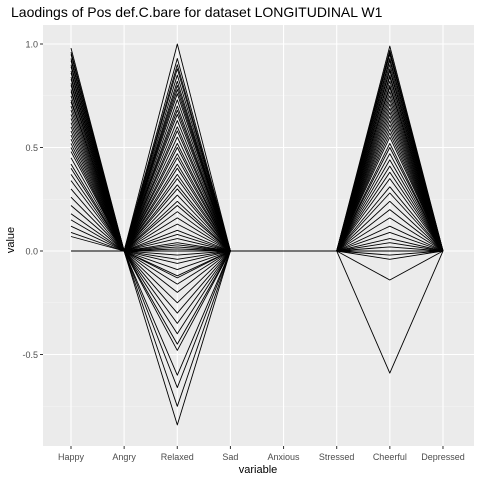 The width and height of the screenshot is (480, 485). Describe the element at coordinates (337, 457) in the screenshot. I see `x-tick-label-stressed: Stressed` at that location.